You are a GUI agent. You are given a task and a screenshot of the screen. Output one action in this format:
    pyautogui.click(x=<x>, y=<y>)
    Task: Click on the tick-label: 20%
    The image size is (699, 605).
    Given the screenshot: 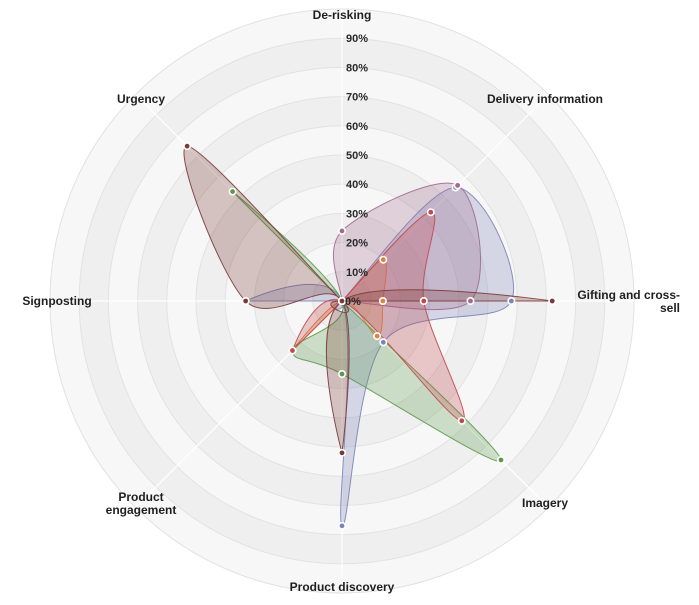 What is the action you would take?
    pyautogui.click(x=357, y=244)
    